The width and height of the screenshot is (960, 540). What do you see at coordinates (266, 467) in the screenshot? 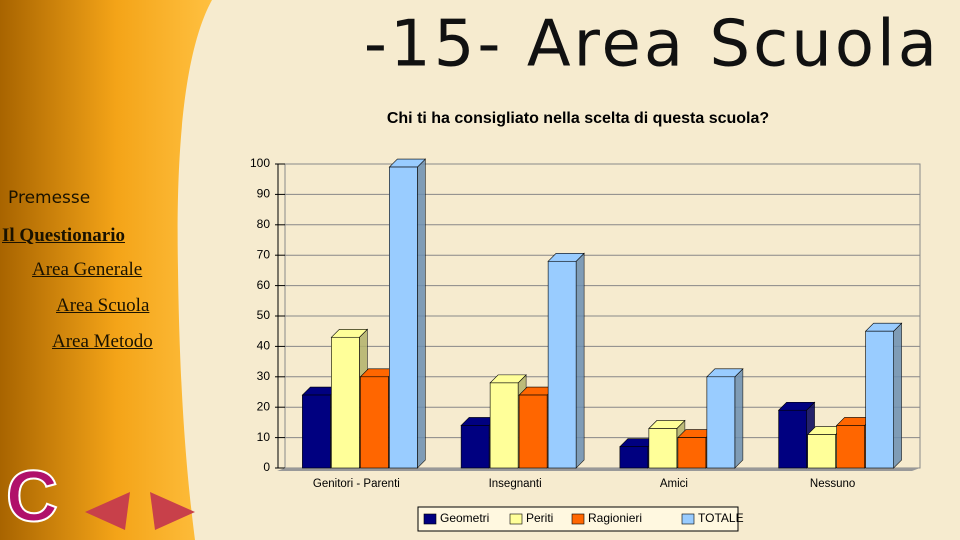
I see `y-tick-label: 0` at bounding box center [266, 467].